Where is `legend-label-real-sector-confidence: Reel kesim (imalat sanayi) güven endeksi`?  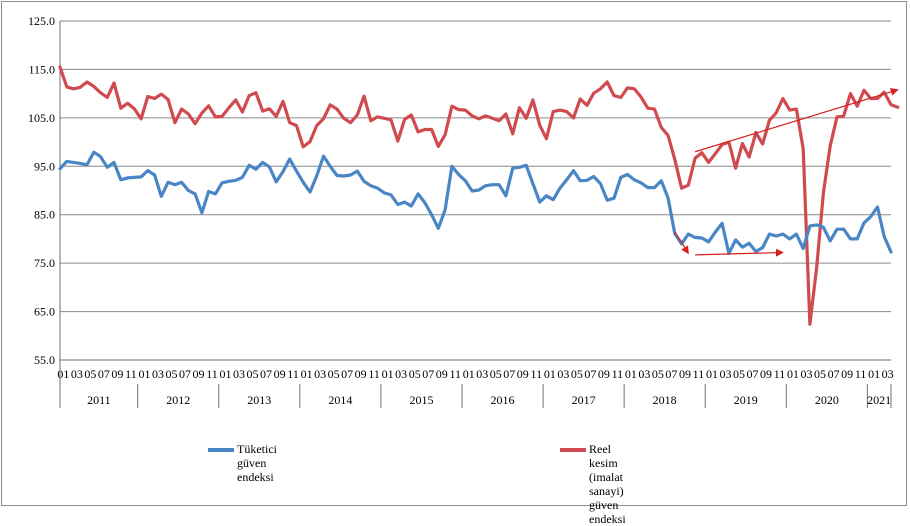
legend-label-real-sector-confidence: Reel kesim (imalat sanayi) güven endeksi is located at coordinates (607, 484).